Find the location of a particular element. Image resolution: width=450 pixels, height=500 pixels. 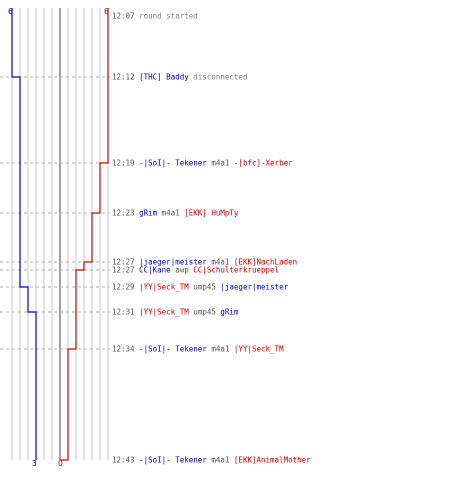

event-label: 12:07 round started is located at coordinates (155, 16).